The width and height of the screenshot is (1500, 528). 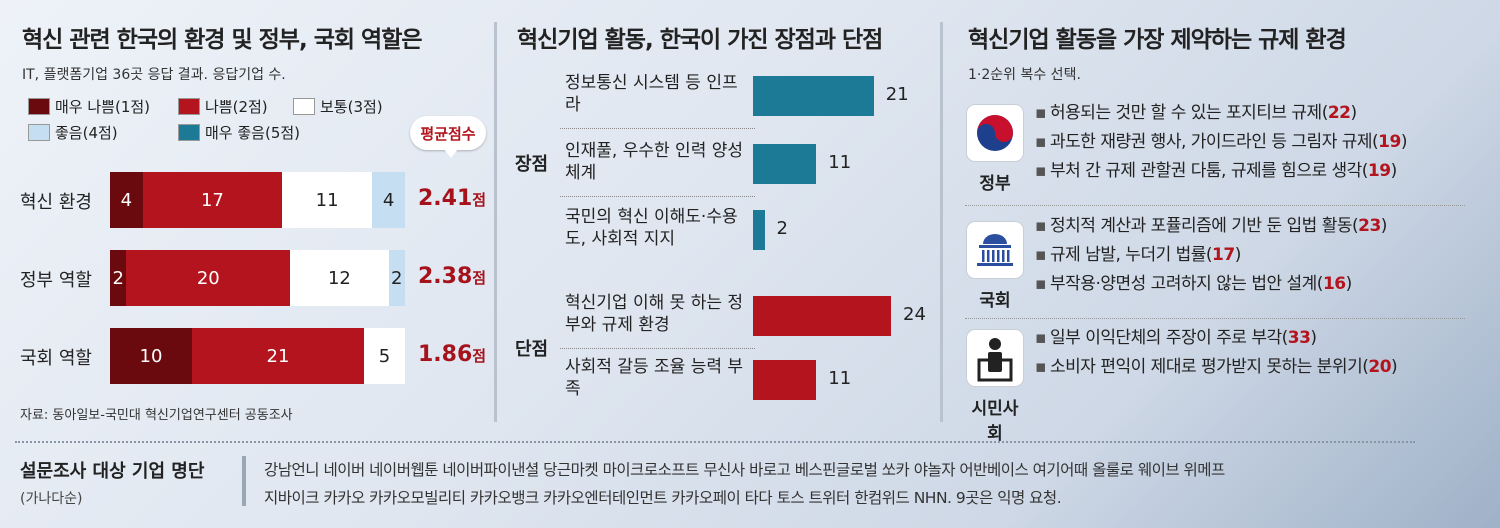 I want to click on regulation-item: ▪ 부처 간 규제 관할권 다툼, 규제를 힘으로 생각(19), so click(x=1221, y=171).